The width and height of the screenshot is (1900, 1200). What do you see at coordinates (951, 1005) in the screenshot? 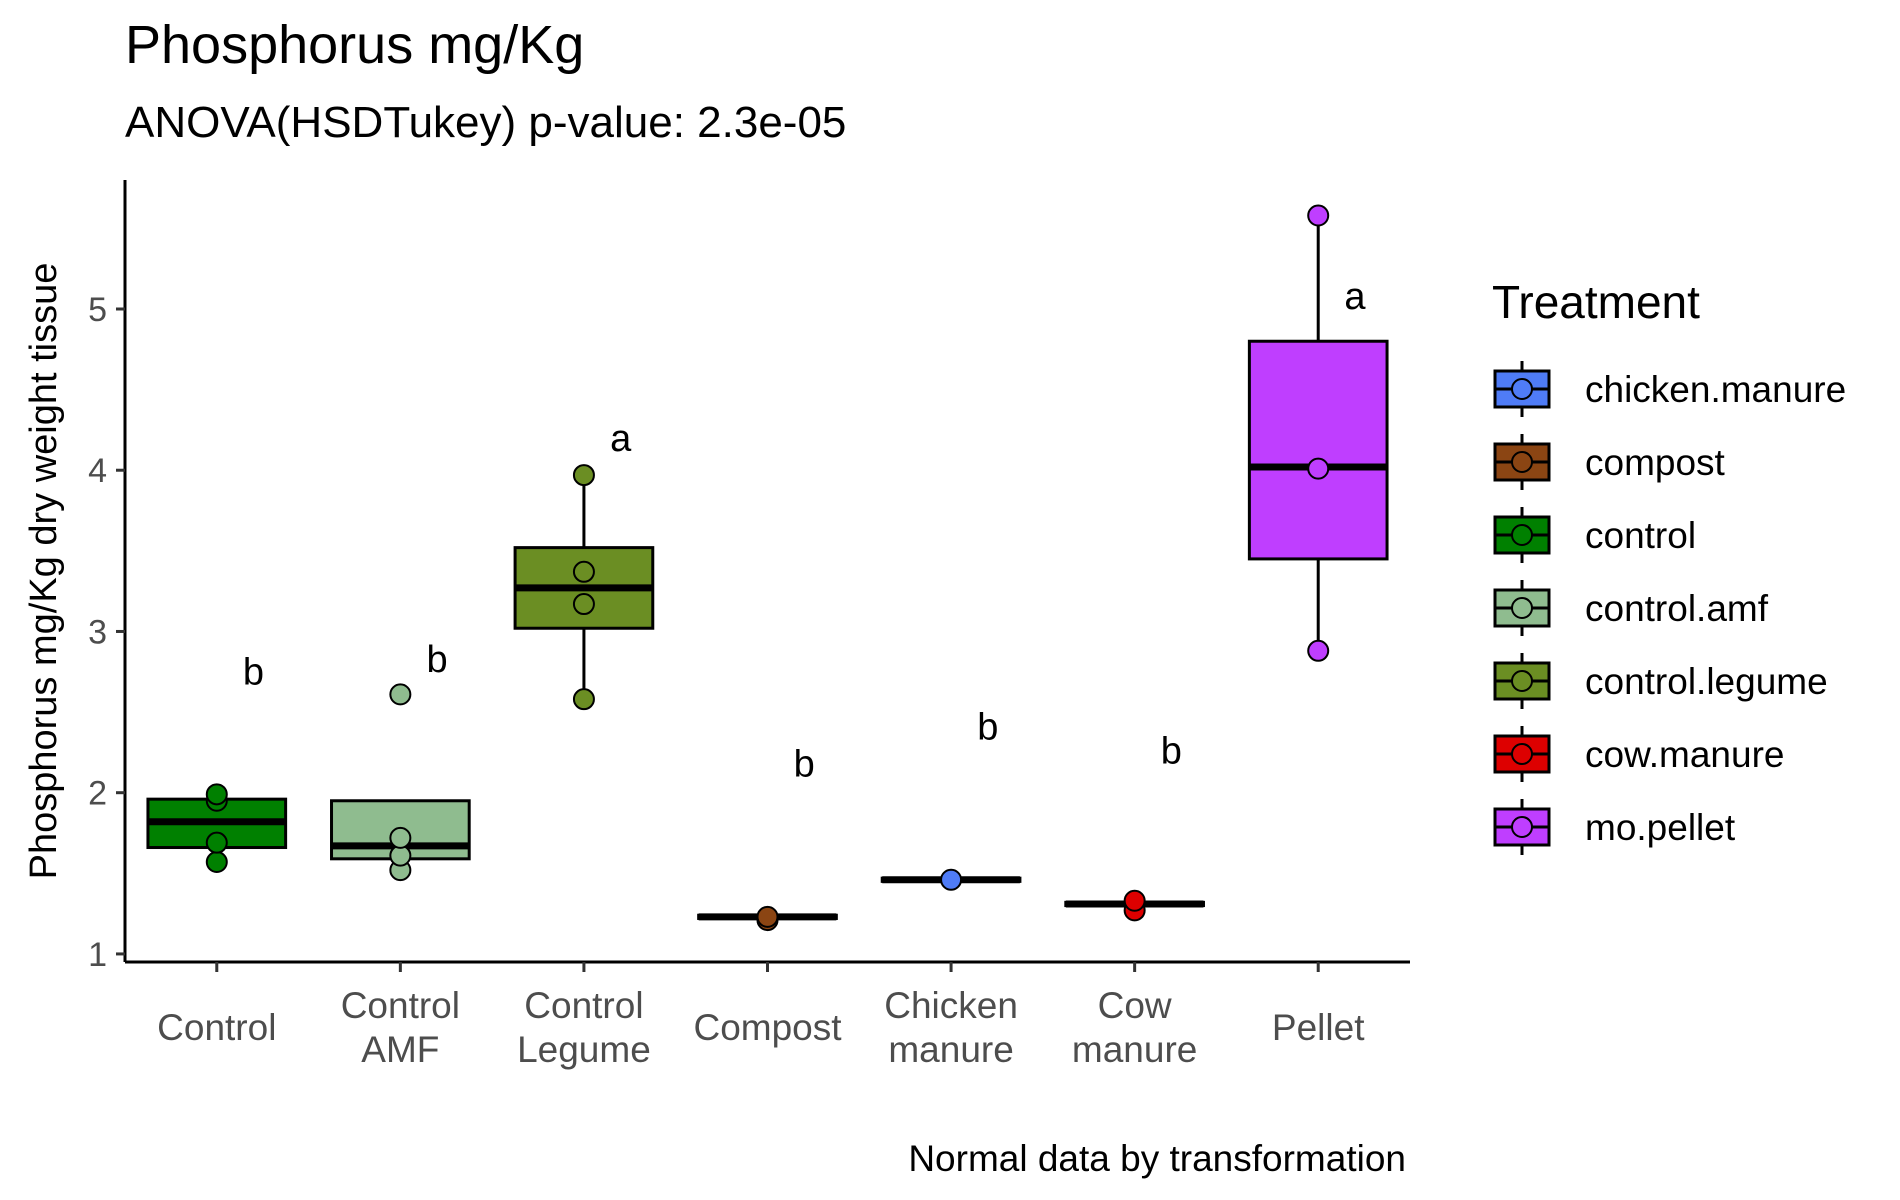
I see `x-tick-label: Chicken` at bounding box center [951, 1005].